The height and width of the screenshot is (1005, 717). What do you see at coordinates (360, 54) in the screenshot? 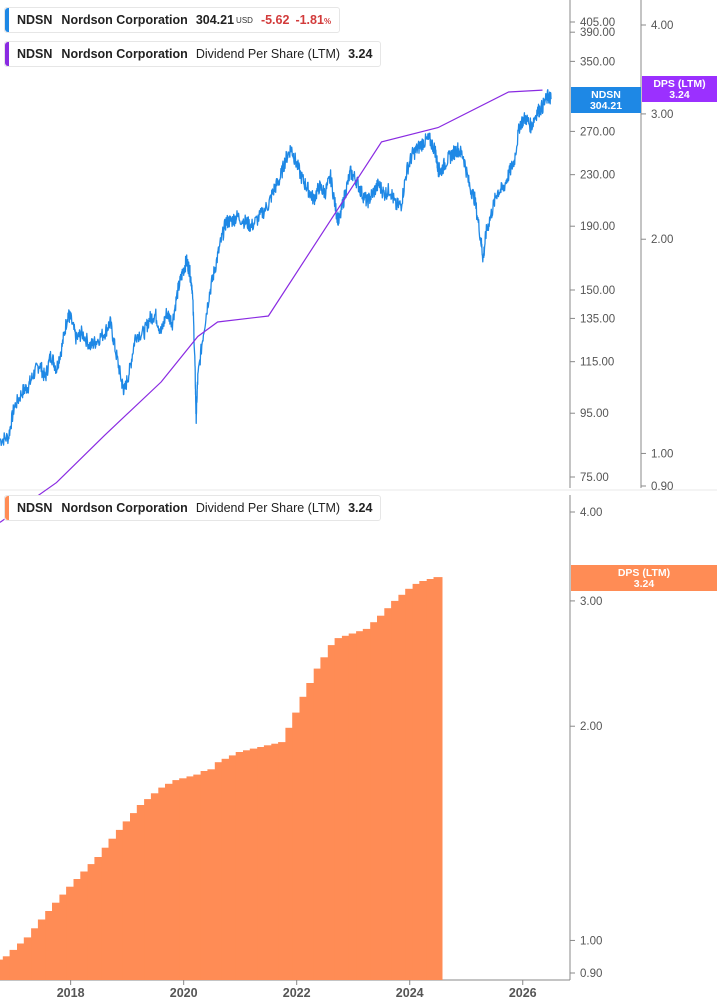
I see `dps-top-legend-value: 3.24` at bounding box center [360, 54].